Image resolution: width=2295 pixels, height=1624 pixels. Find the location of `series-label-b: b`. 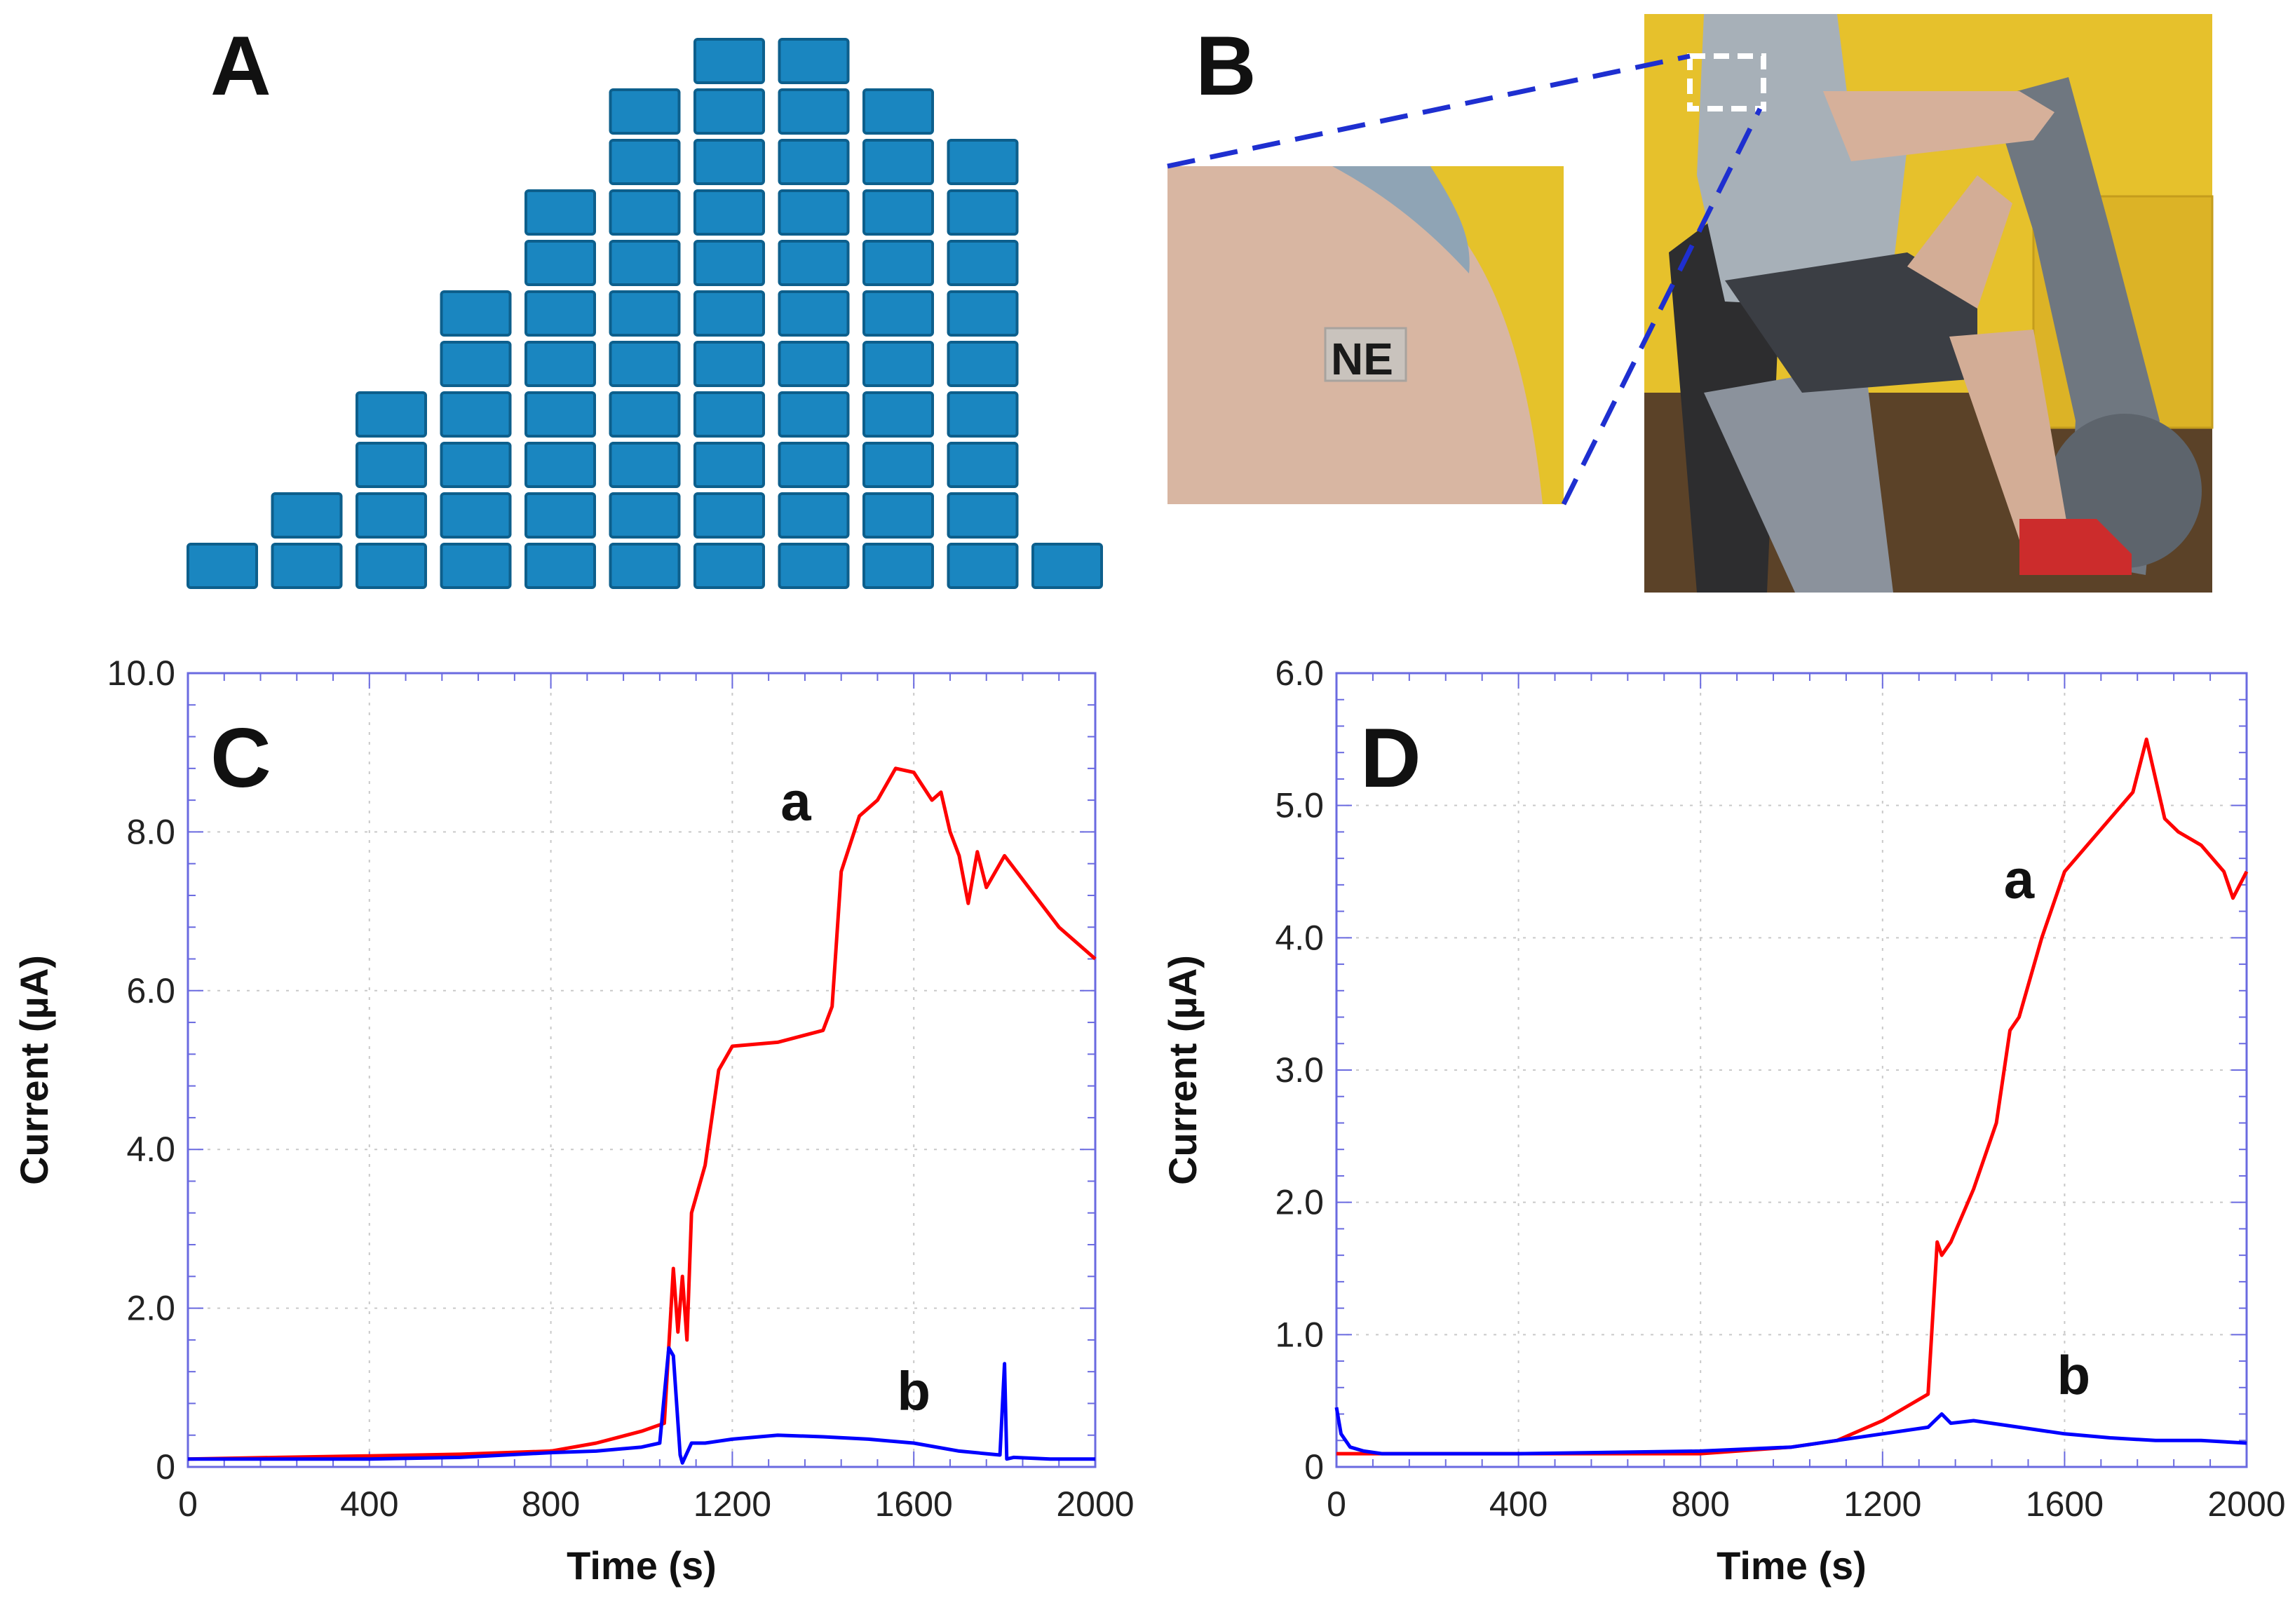

series-label-b: b is located at coordinates (2074, 1375).